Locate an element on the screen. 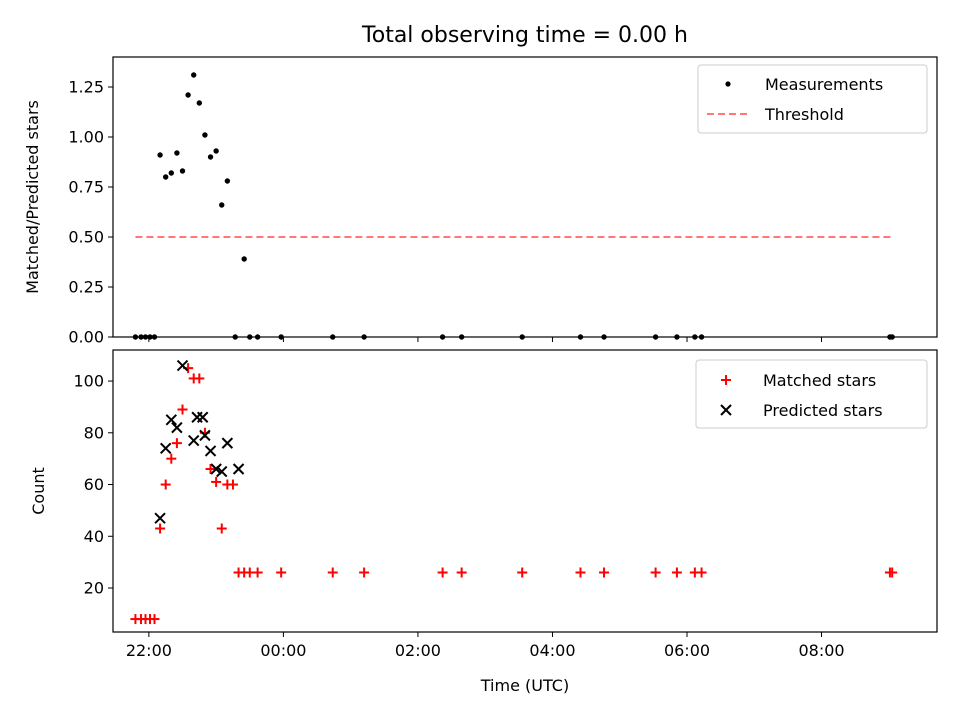  measurements-legend-marker is located at coordinates (728, 84).